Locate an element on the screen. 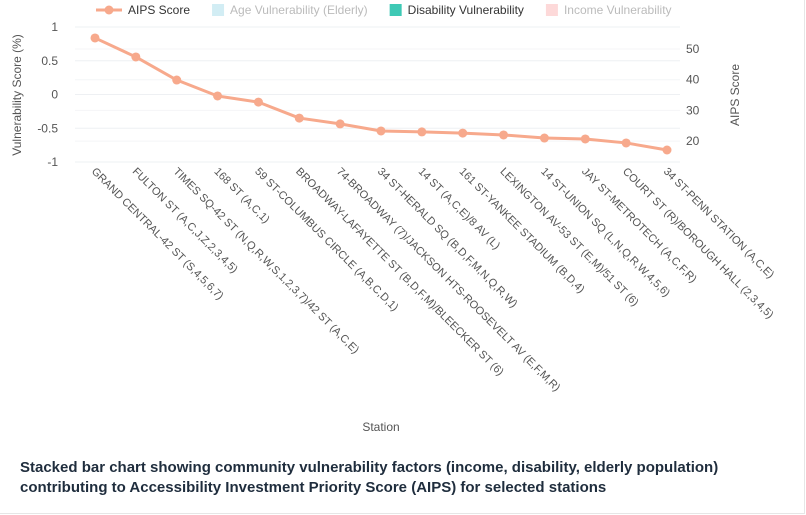  y2-tick-label: 30 is located at coordinates (693, 110).